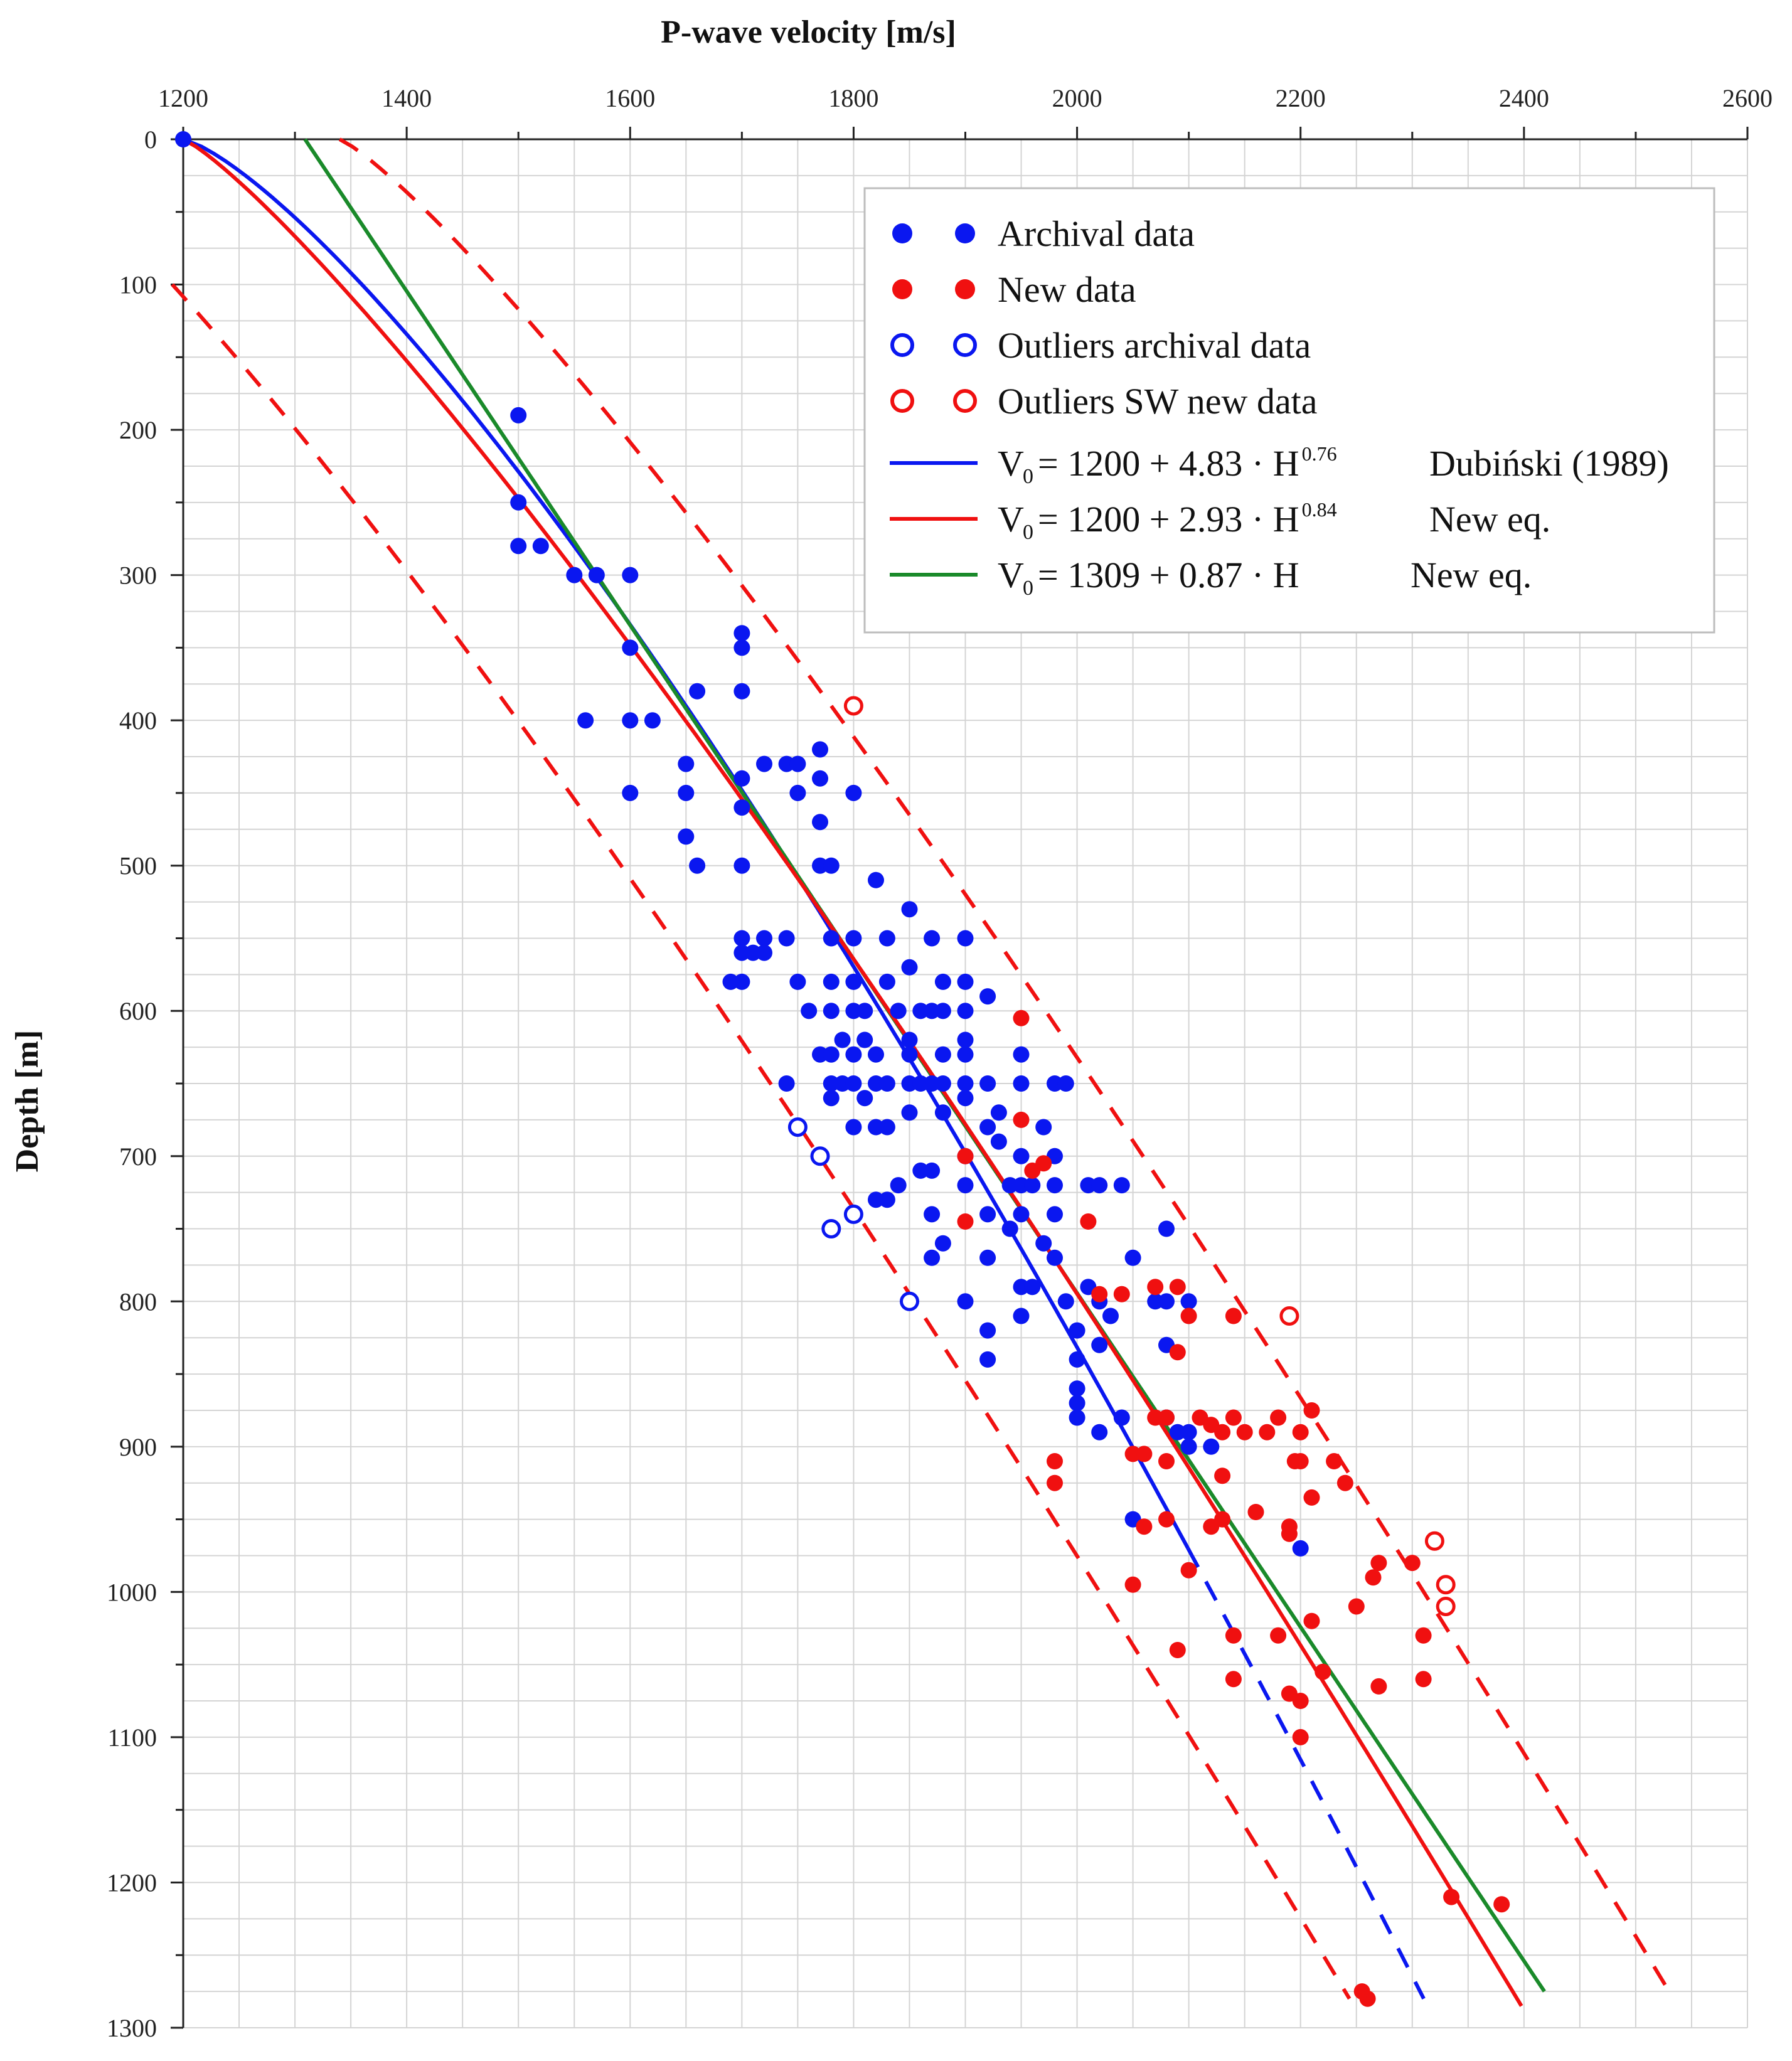  I want to click on legend-label: Outliers SW new data, so click(1158, 401).